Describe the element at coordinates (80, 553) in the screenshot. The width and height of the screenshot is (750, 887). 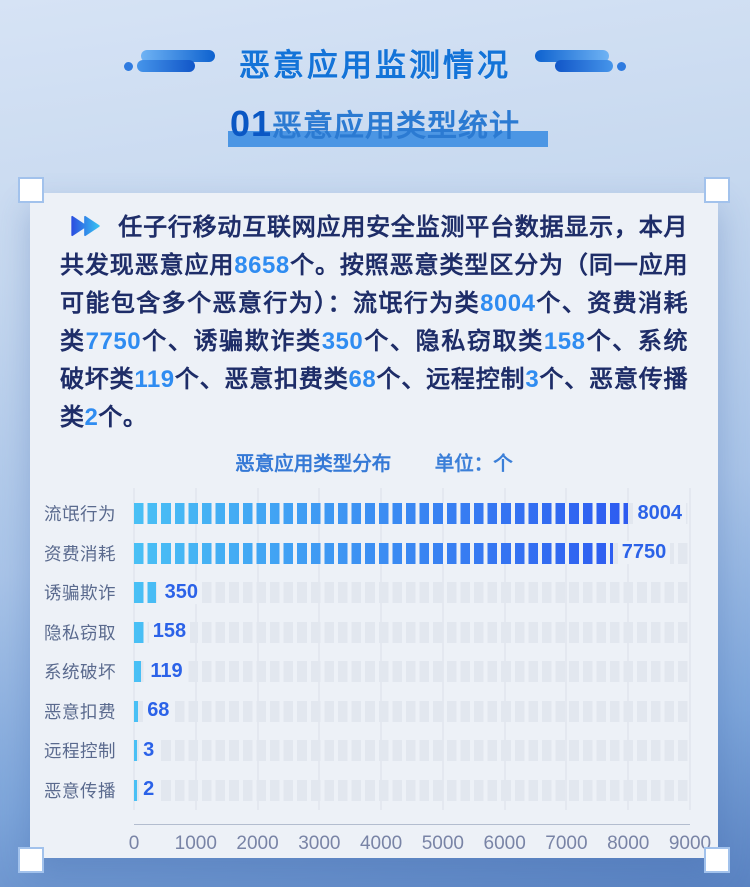
I see `category-label: 资费消耗` at that location.